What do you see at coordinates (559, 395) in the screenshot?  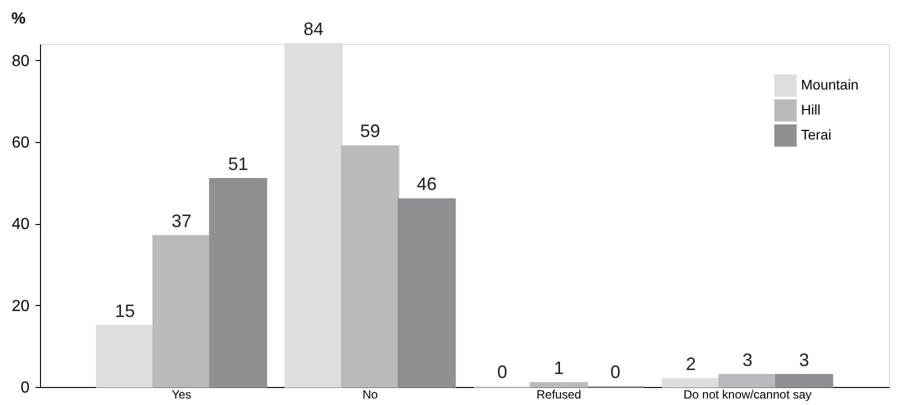 I see `x-tick-label: Refused` at bounding box center [559, 395].